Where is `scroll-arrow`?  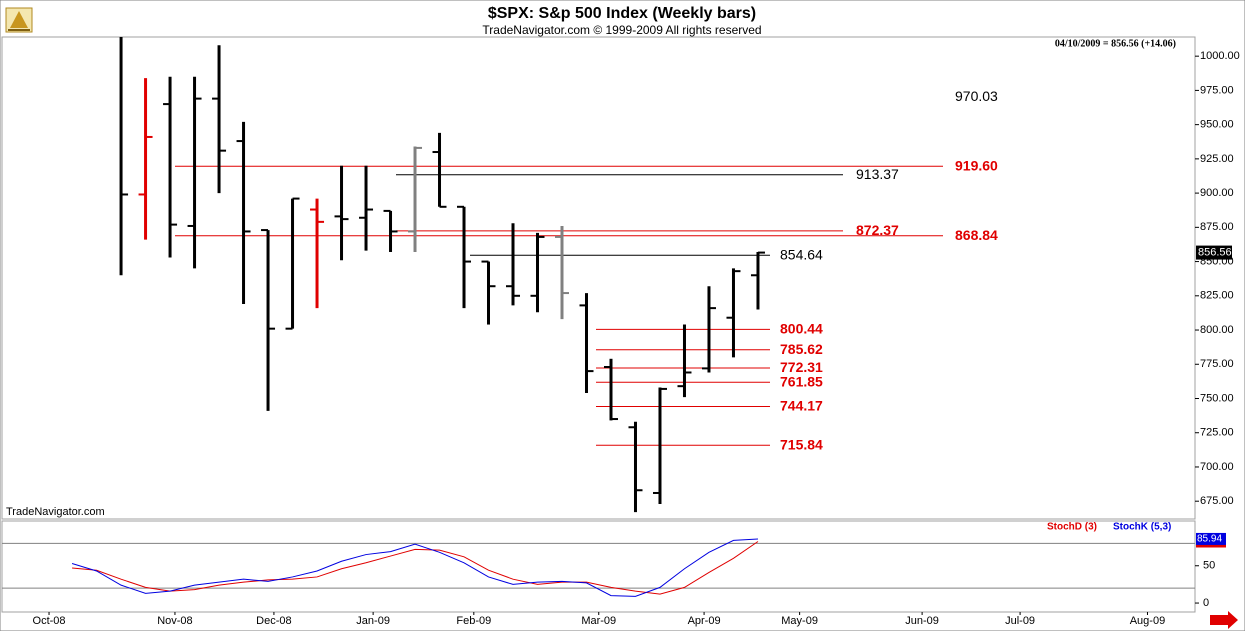 scroll-arrow is located at coordinates (1224, 620).